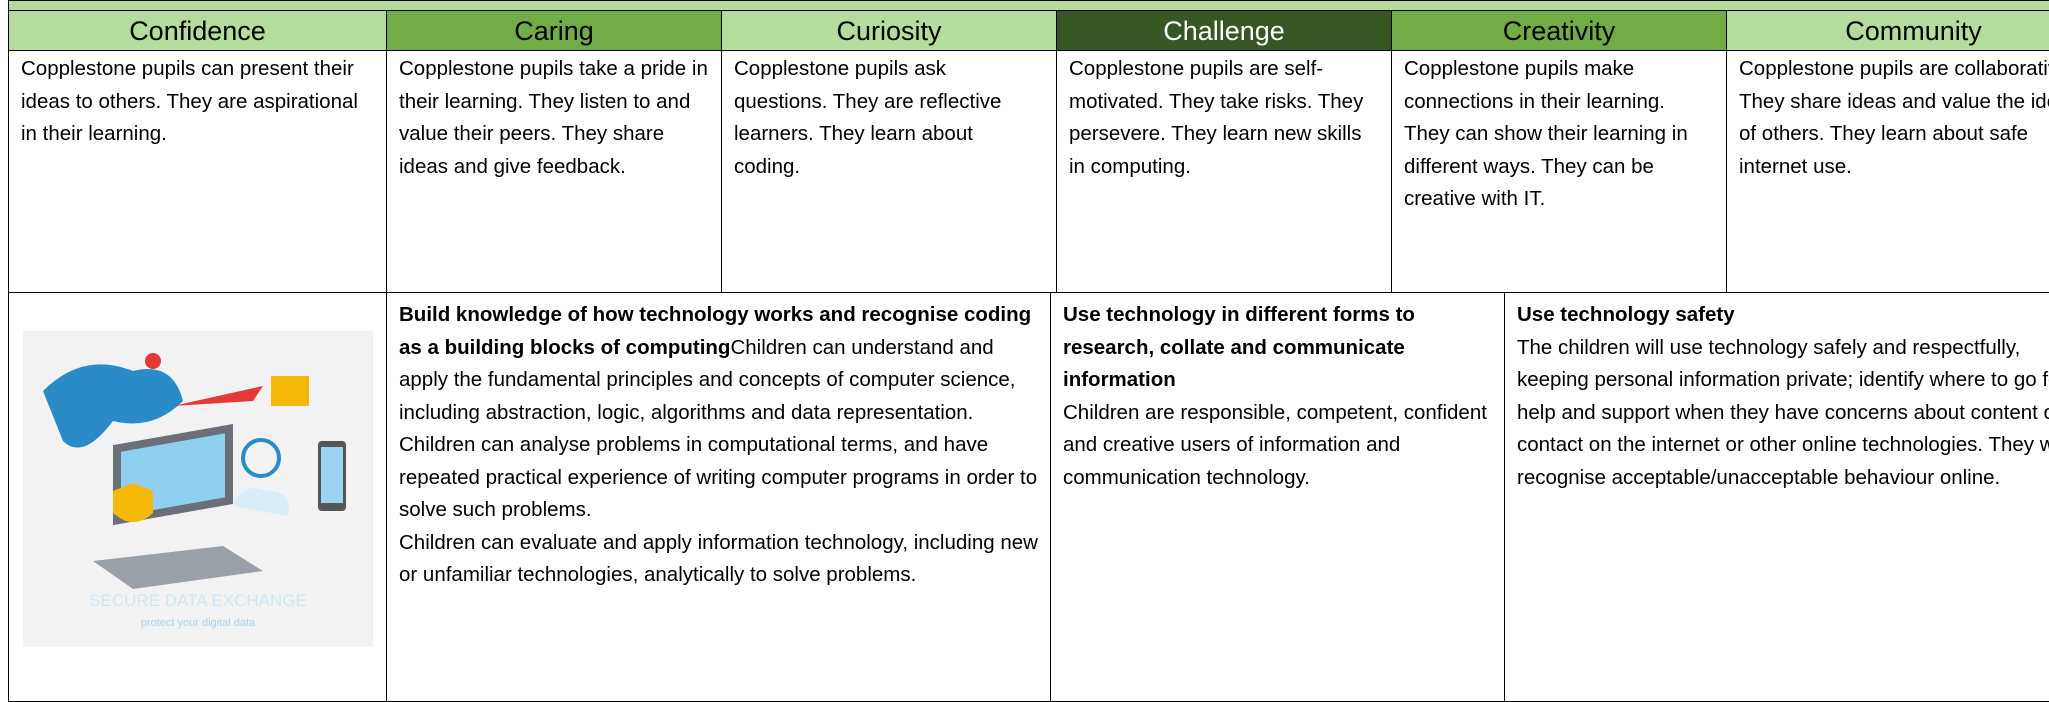 Image resolution: width=2049 pixels, height=702 pixels. Describe the element at coordinates (198, 600) in the screenshot. I see `image-title: SECURE DATA EXCHANGE` at that location.